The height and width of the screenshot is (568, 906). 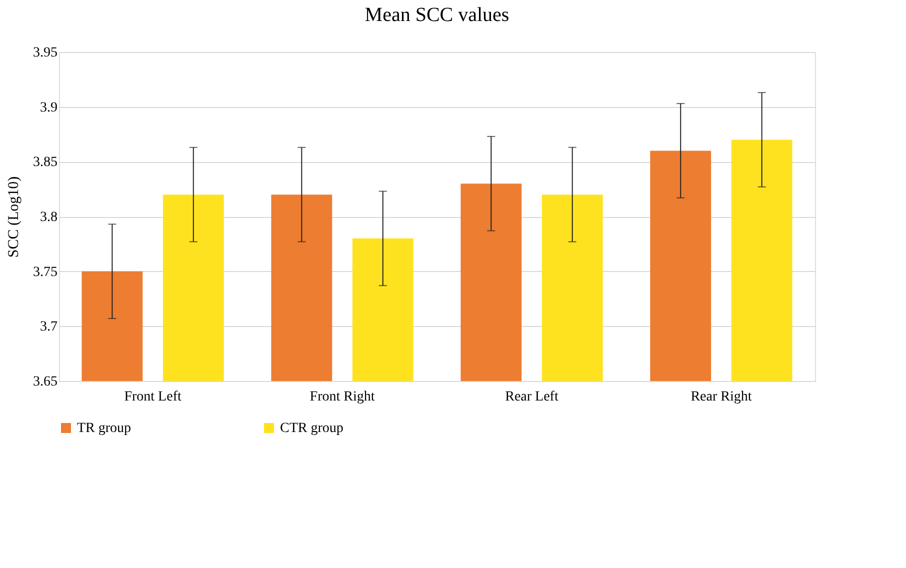 I want to click on y-tick-label: 3.9, so click(x=49, y=108).